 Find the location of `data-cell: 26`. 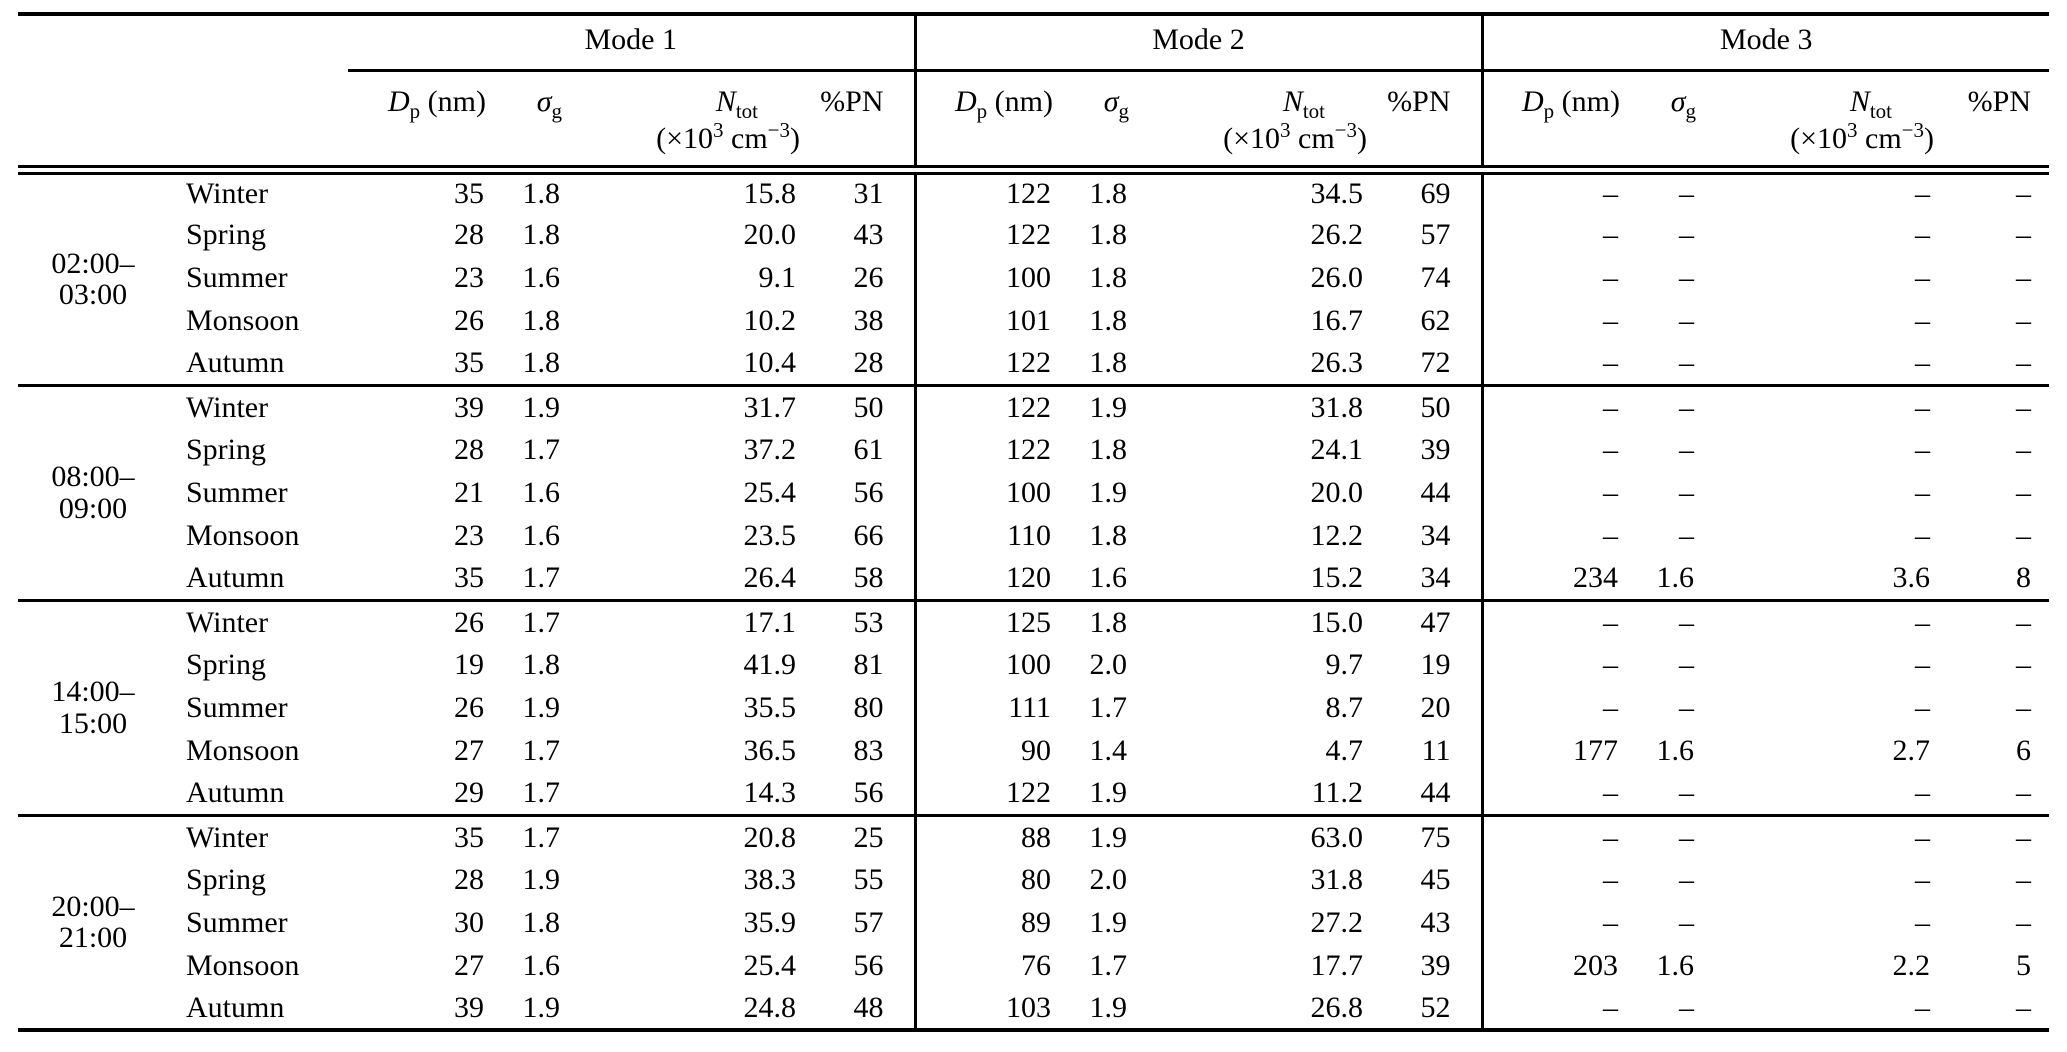

data-cell: 26 is located at coordinates (862, 277).